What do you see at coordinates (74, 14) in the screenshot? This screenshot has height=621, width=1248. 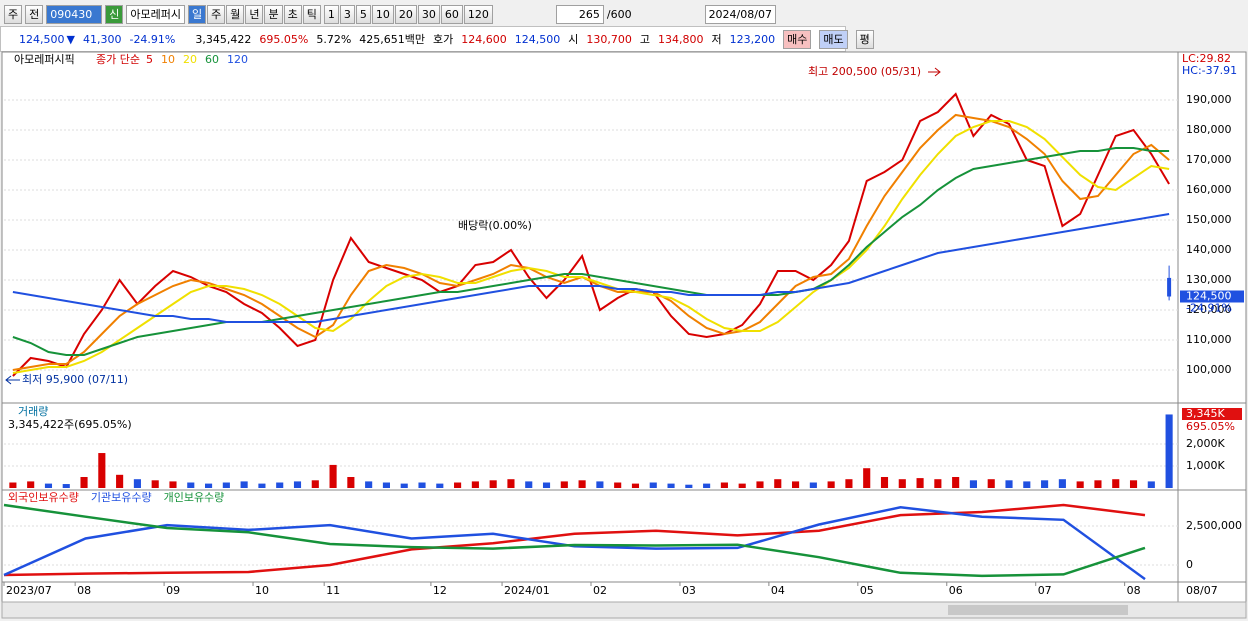 I see `code: 090430` at bounding box center [74, 14].